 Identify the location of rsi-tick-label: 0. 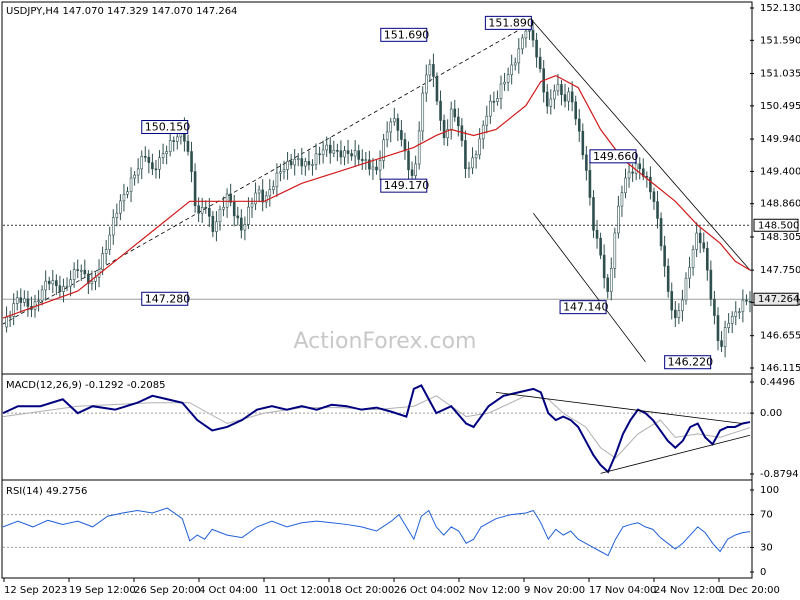
(763, 572).